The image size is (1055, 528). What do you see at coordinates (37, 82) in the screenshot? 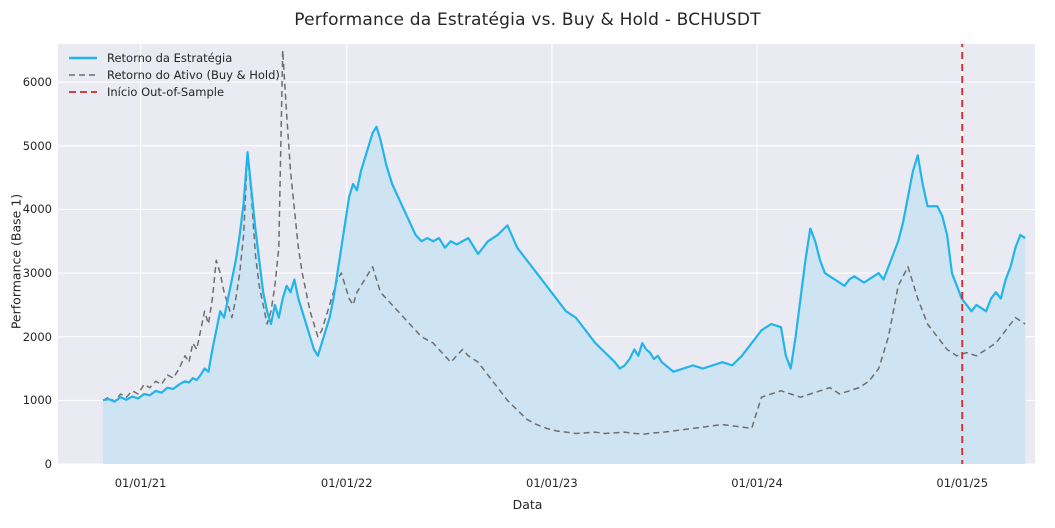
I see `y-tick-label: 6000` at bounding box center [37, 82].